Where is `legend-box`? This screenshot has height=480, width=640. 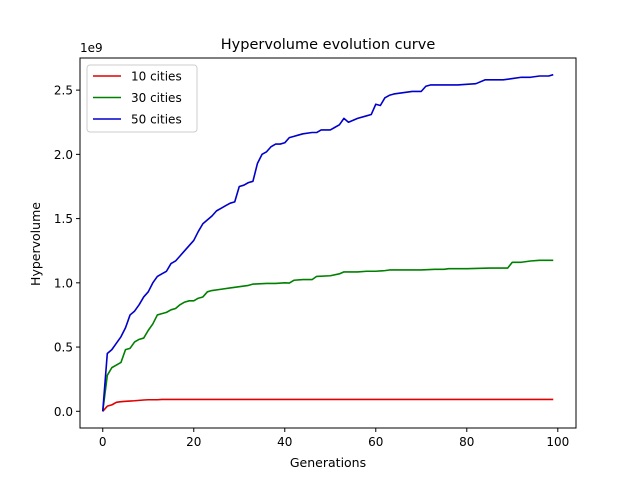
legend-box is located at coordinates (142, 98).